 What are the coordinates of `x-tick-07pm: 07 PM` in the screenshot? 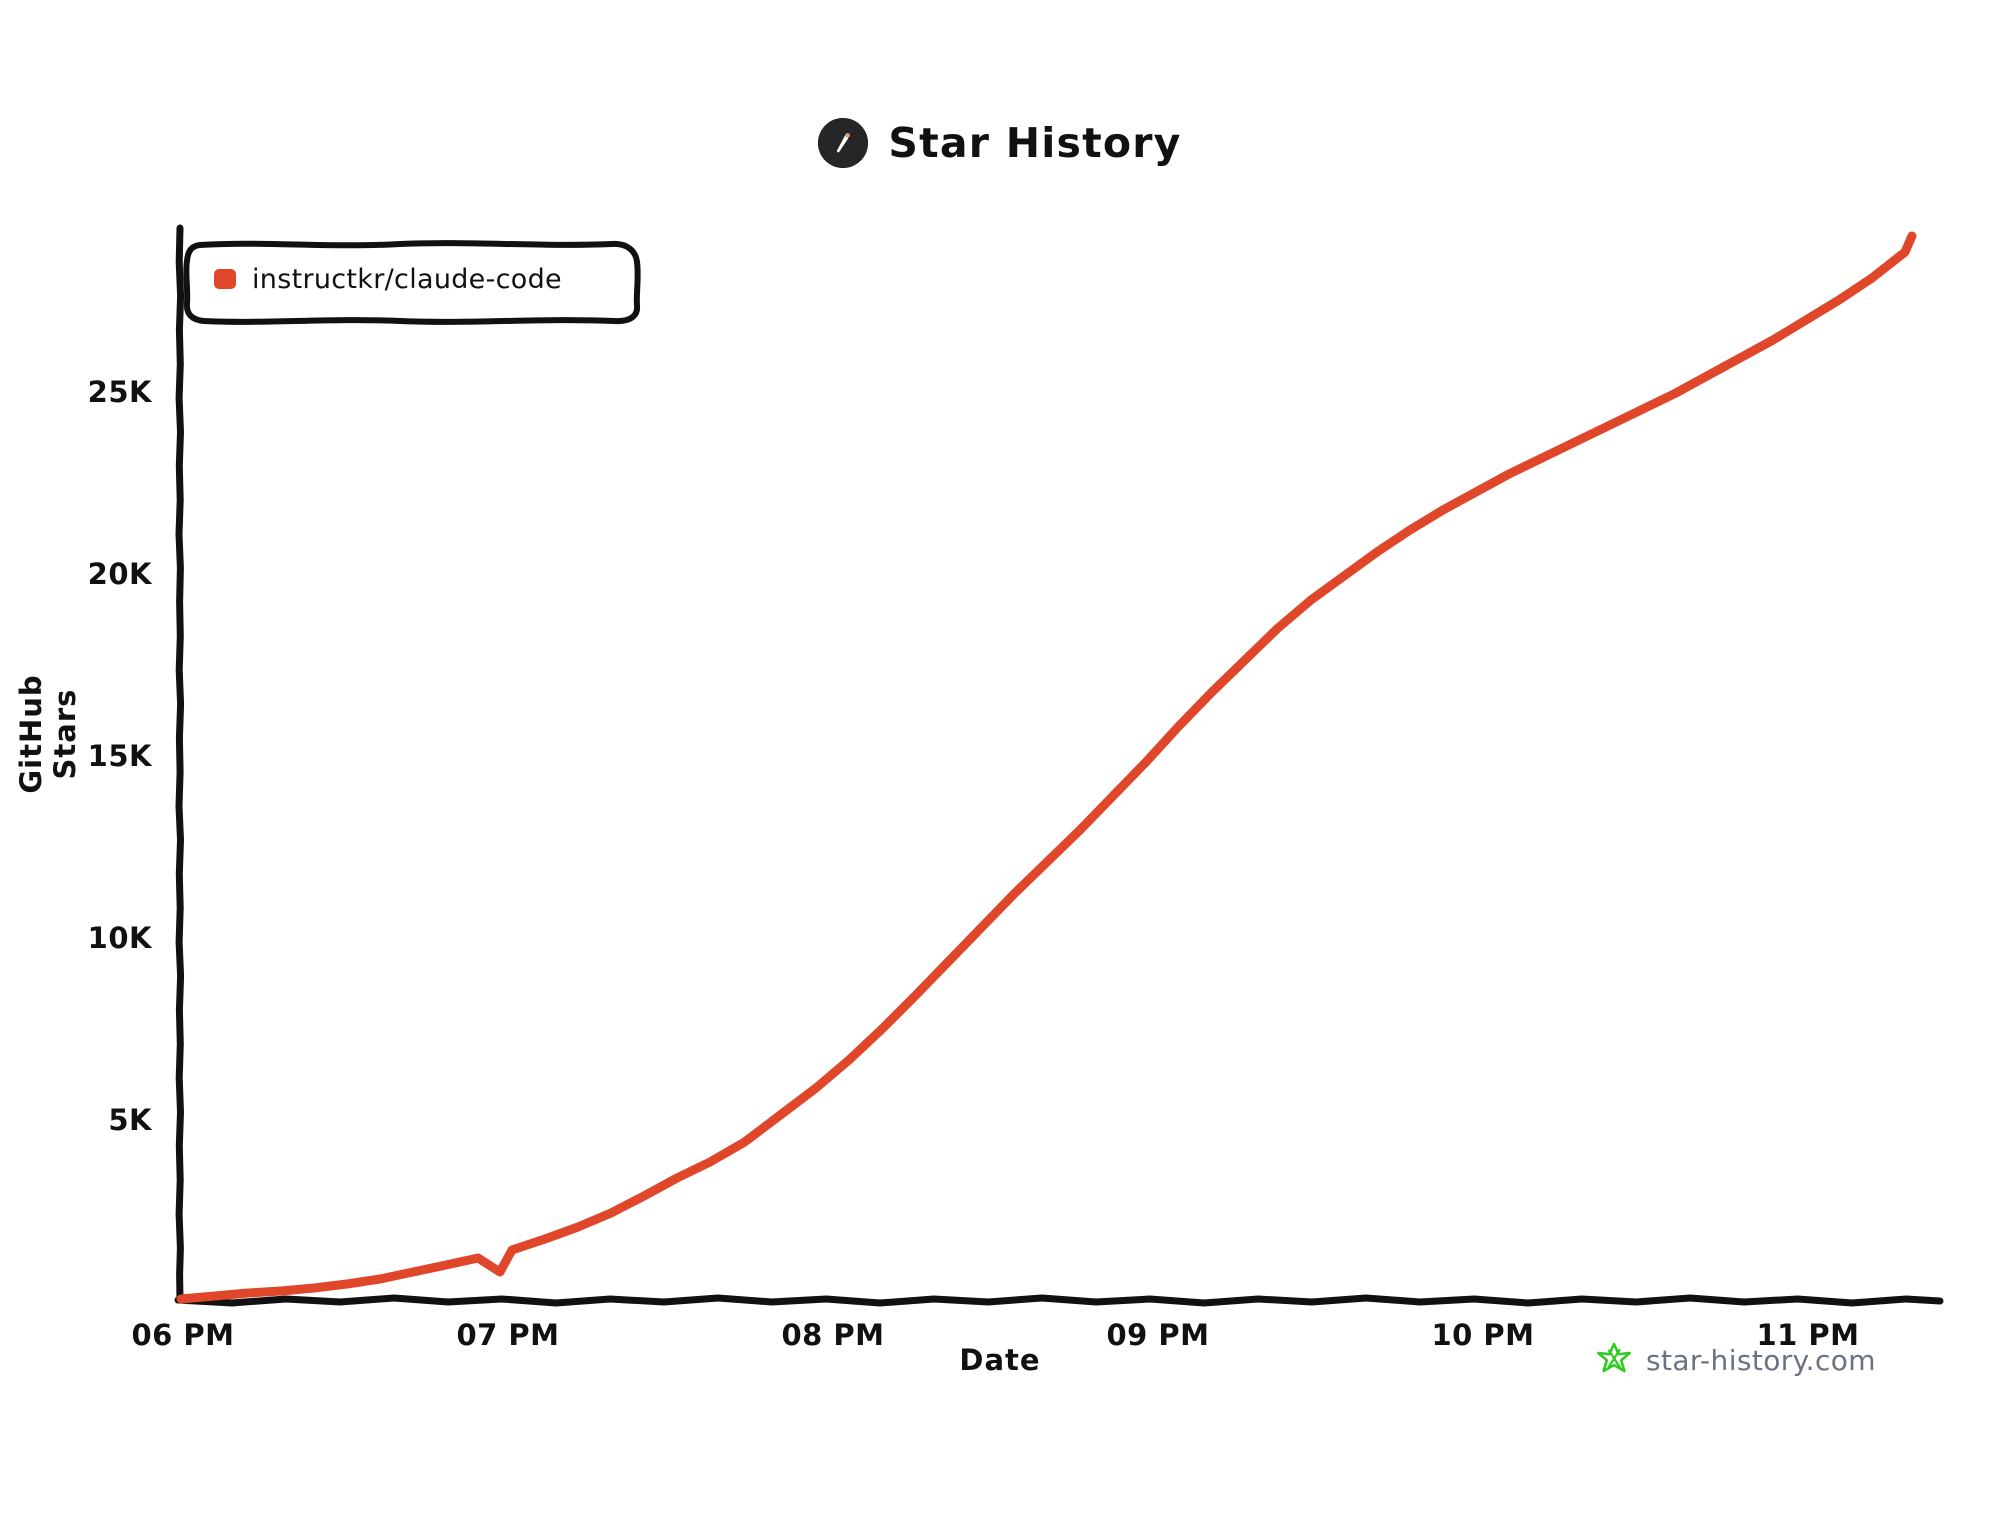 It's located at (508, 1335).